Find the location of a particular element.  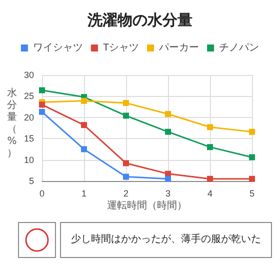

y-tick-label: 10 is located at coordinates (29, 159).